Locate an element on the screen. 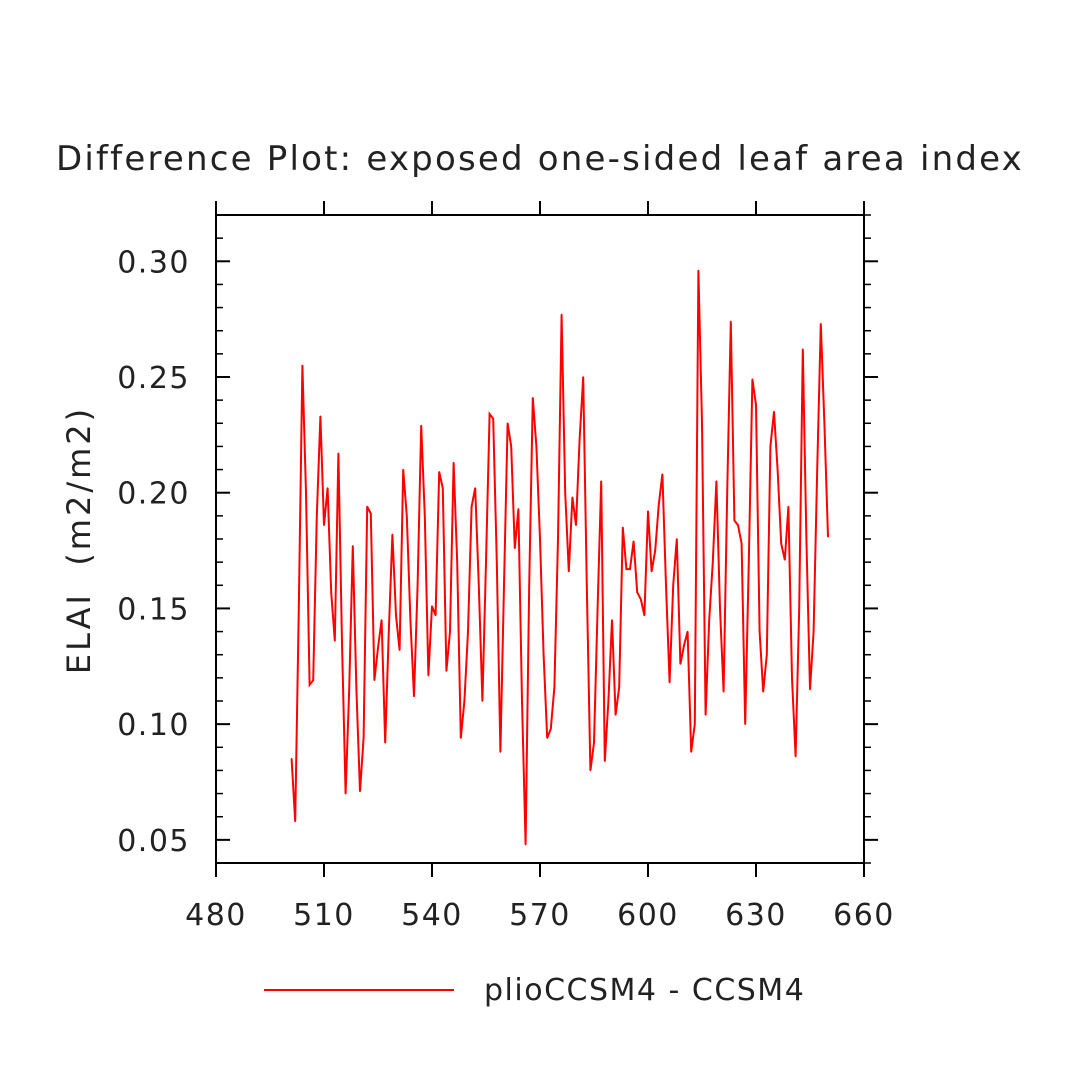 Image resolution: width=1080 pixels, height=1080 pixels. legend: plioCCSM4 - CCSM4 is located at coordinates (534, 990).